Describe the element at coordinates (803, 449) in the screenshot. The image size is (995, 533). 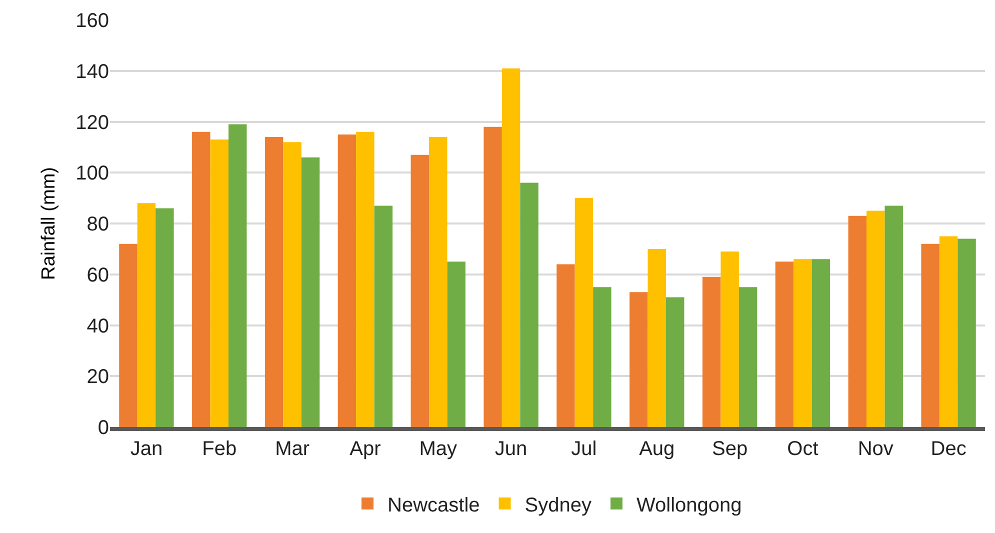
I see `x-tick-label: Oct` at that location.